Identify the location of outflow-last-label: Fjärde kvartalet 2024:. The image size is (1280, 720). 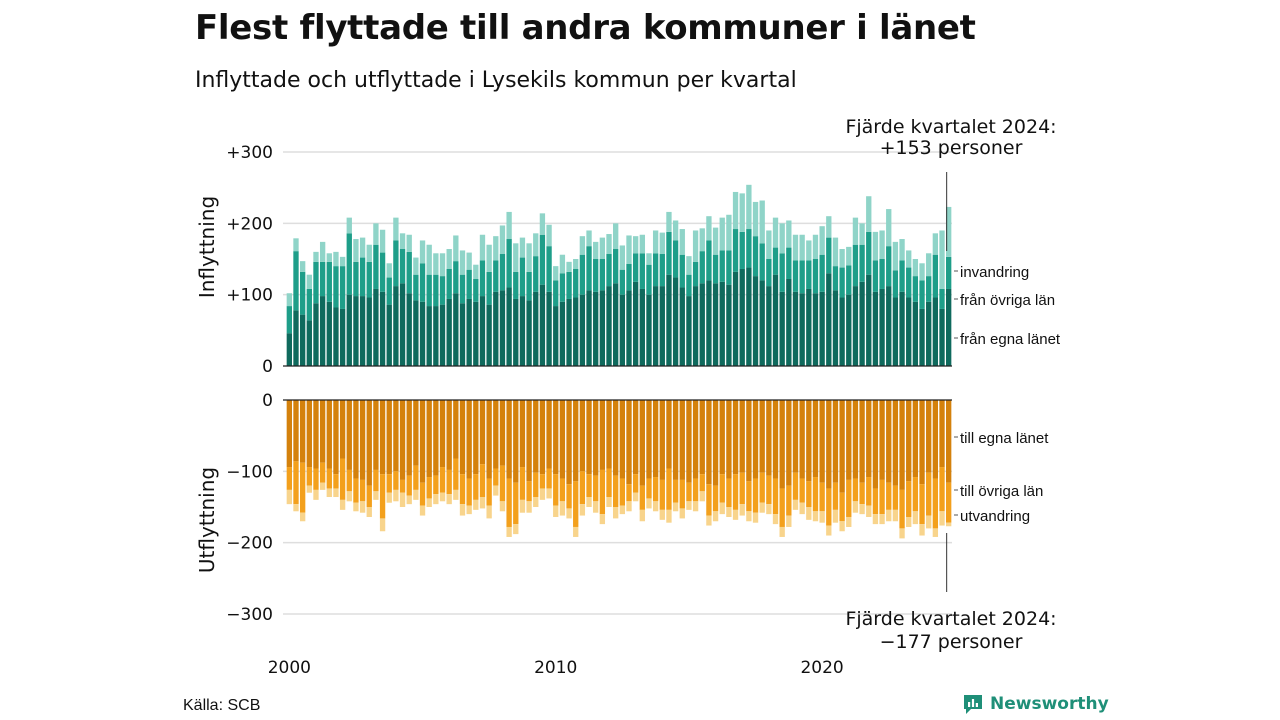
(950, 619).